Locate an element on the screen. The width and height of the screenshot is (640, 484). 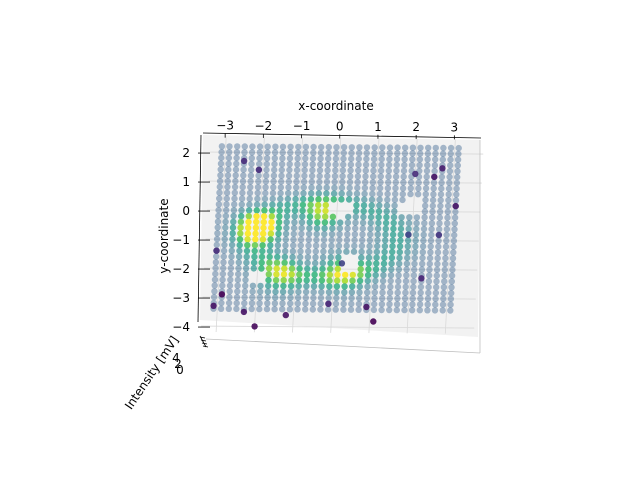
y-tick-label: −4 is located at coordinates (181, 327).